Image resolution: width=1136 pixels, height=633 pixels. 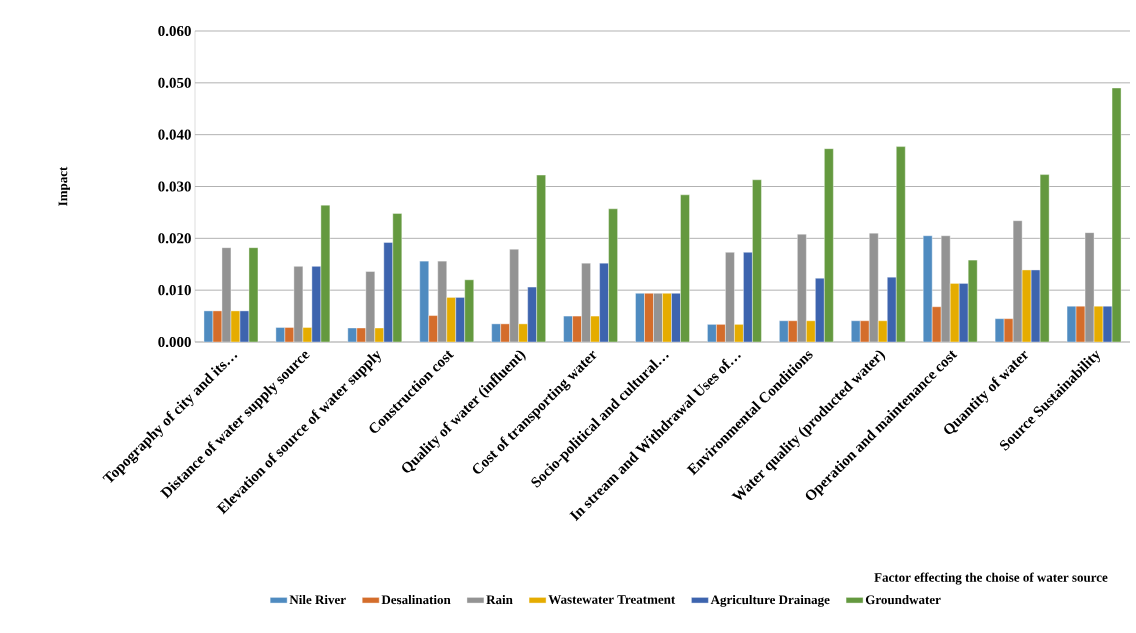 I want to click on legend-label: Wastewater Treatment, so click(x=612, y=599).